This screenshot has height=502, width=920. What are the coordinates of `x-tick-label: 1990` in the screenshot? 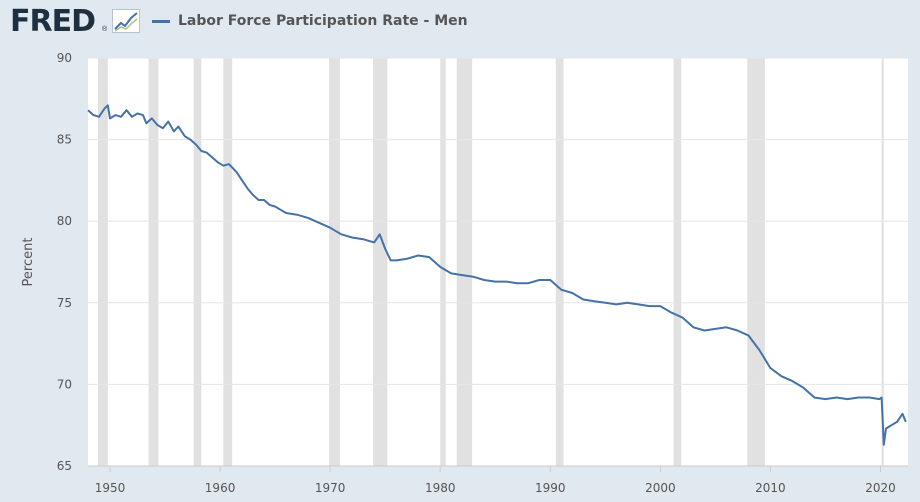 It's located at (550, 488).